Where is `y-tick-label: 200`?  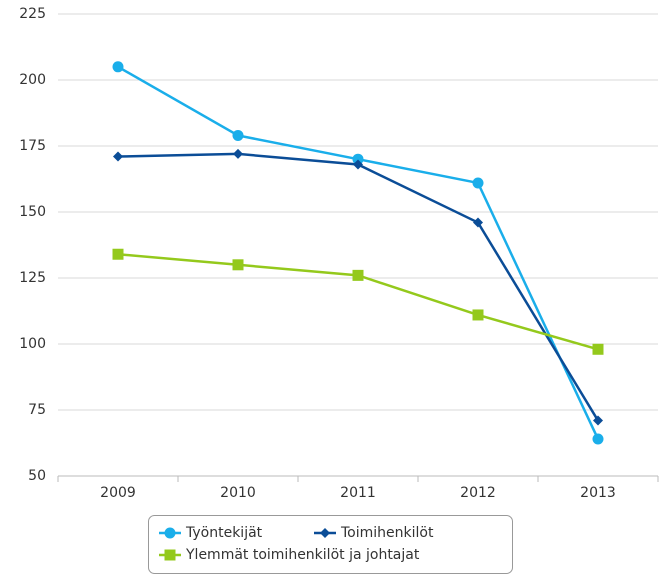 y-tick-label: 200 is located at coordinates (32, 80).